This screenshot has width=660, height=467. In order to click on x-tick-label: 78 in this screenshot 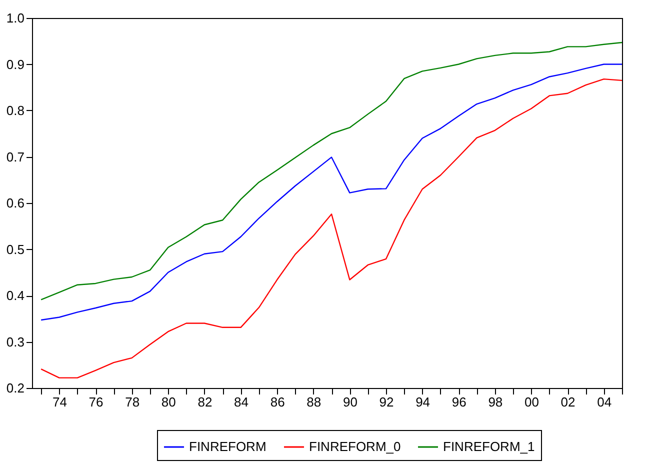, I will do `click(132, 402)`.